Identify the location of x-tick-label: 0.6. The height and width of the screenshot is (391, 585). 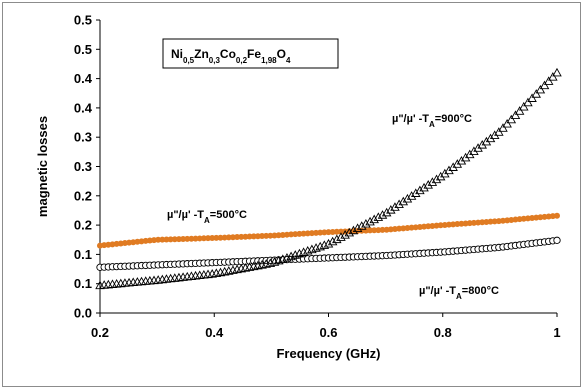
(328, 332).